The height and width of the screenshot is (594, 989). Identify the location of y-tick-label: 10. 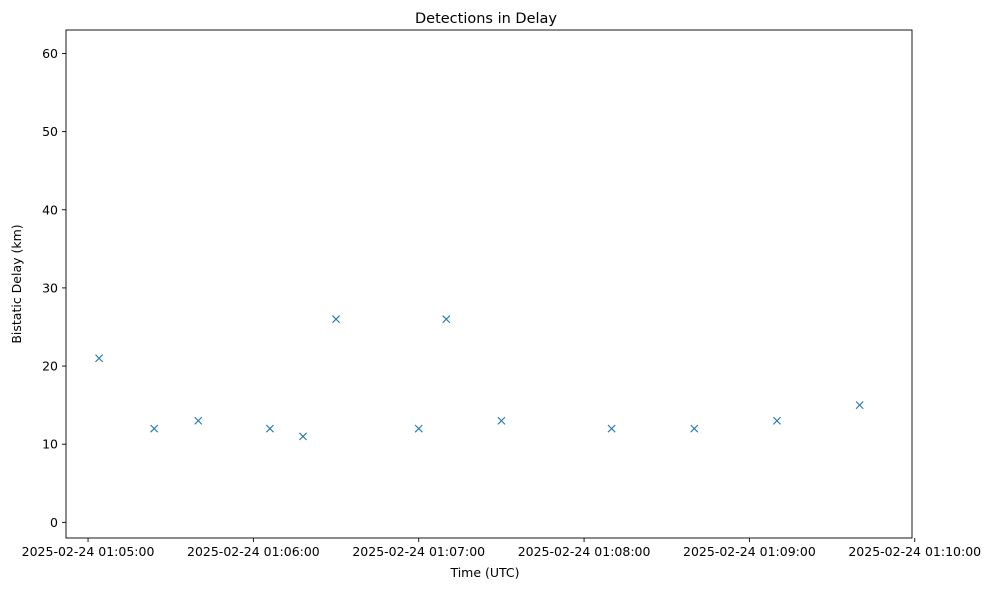
(50, 444).